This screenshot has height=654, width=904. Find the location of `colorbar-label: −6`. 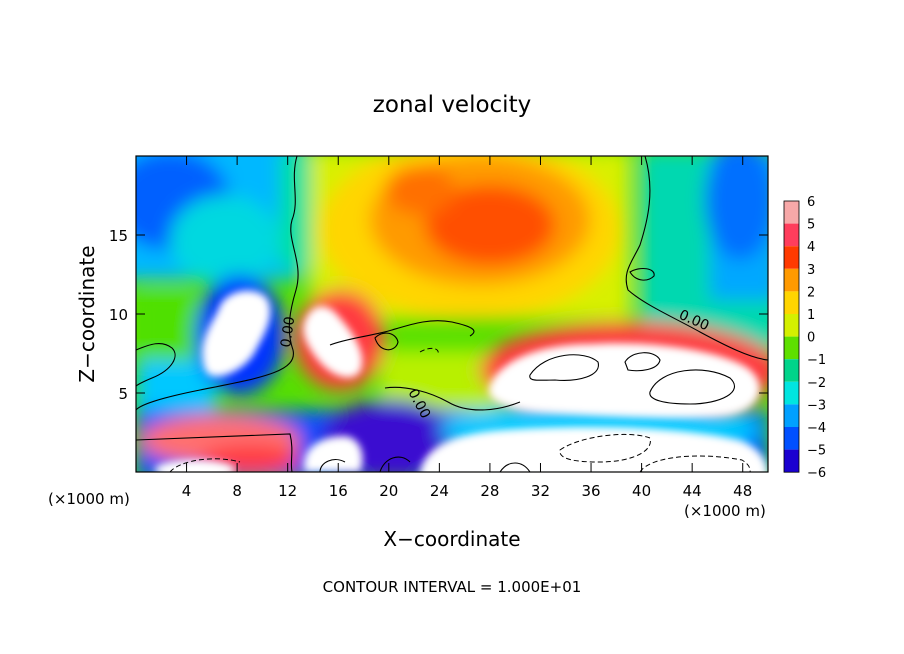

colorbar-label: −6 is located at coordinates (816, 473).